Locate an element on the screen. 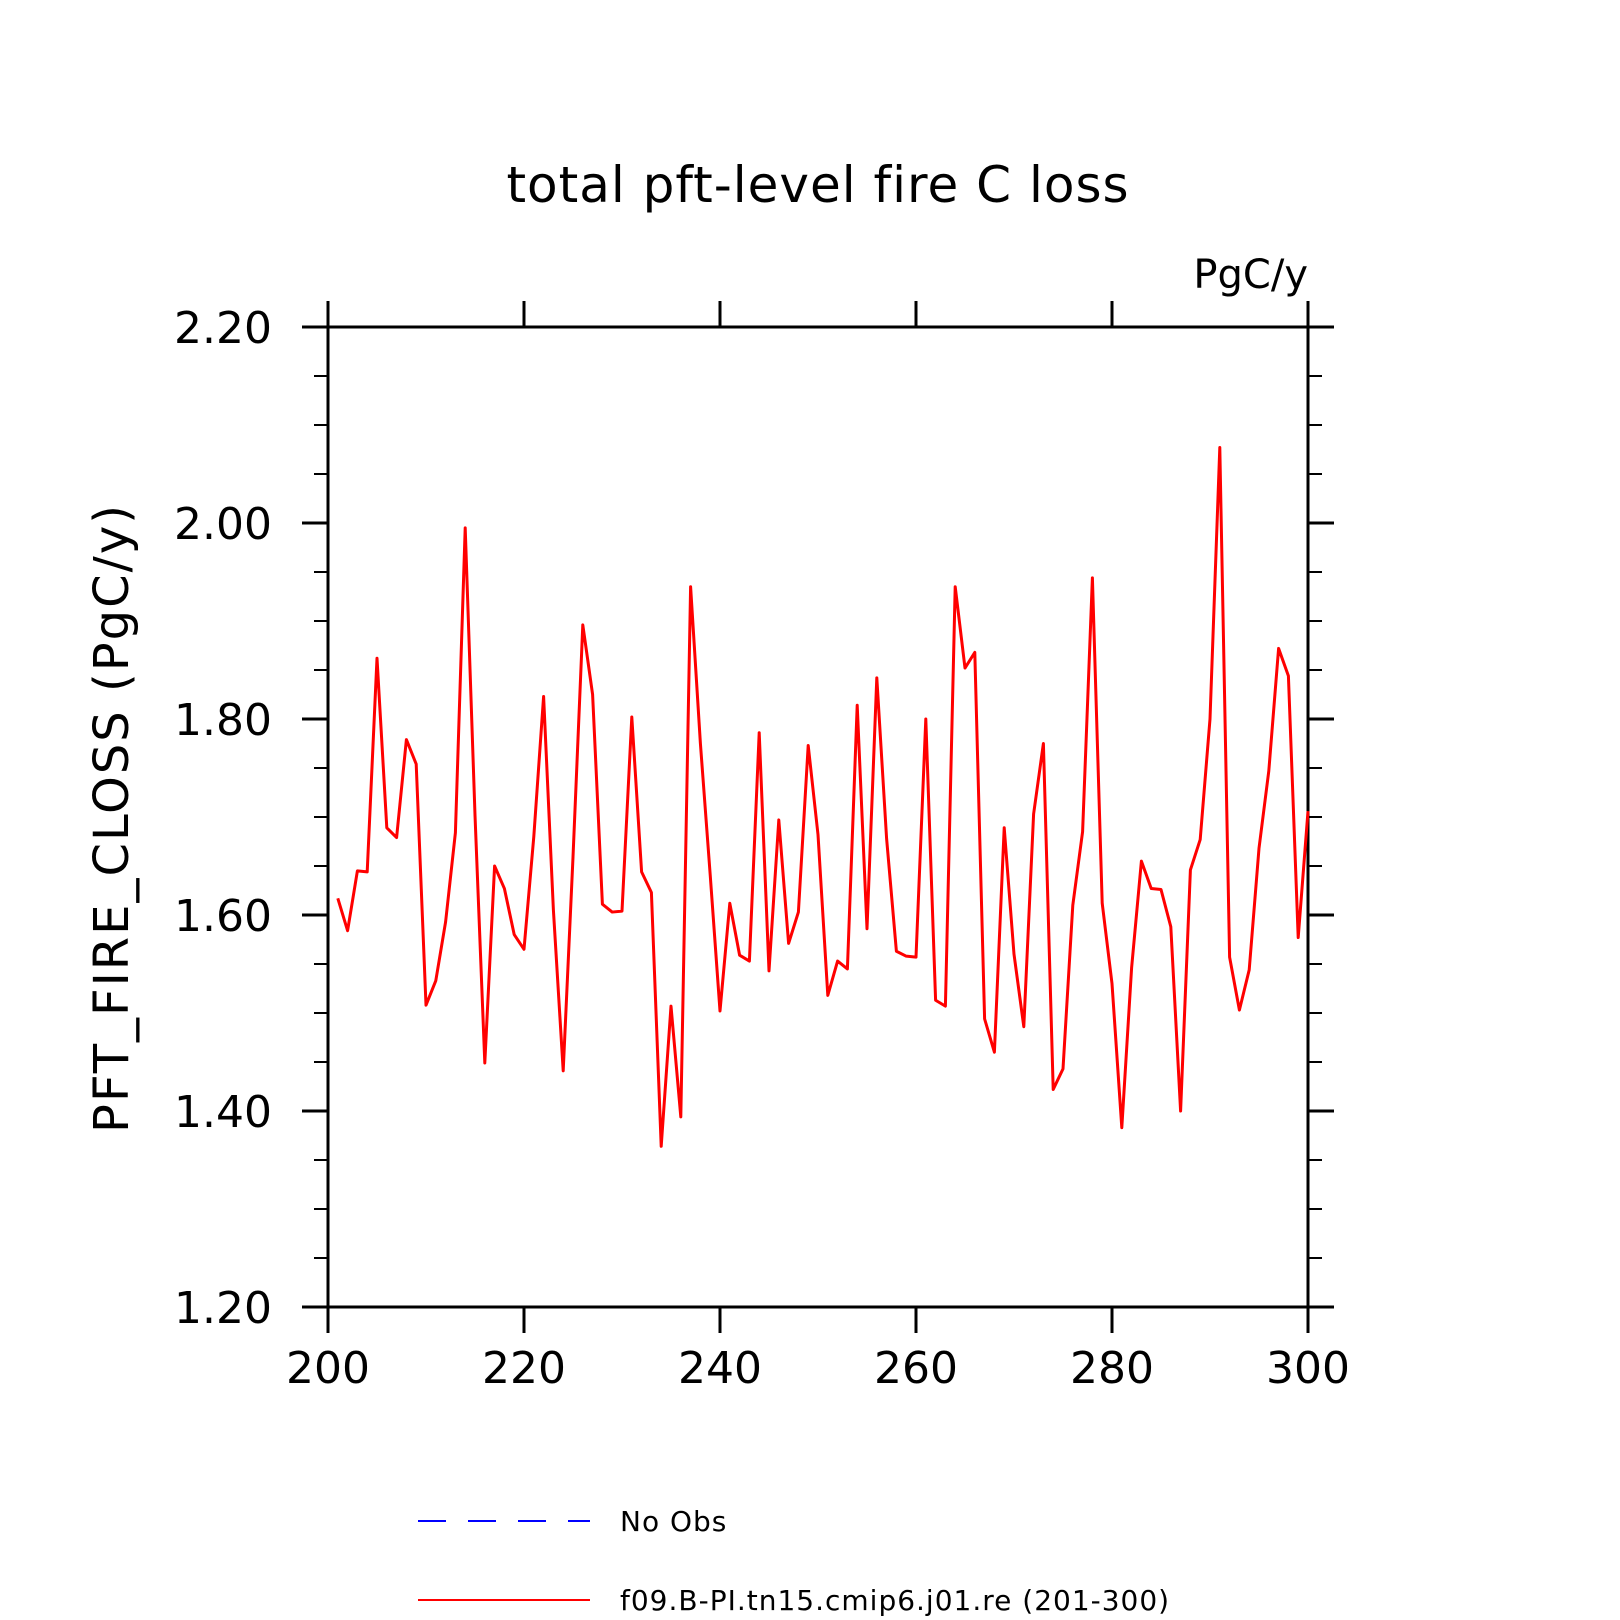  y-axis-label: PFT_FIRE_CLOSS (PgC/y) is located at coordinates (112, 818).